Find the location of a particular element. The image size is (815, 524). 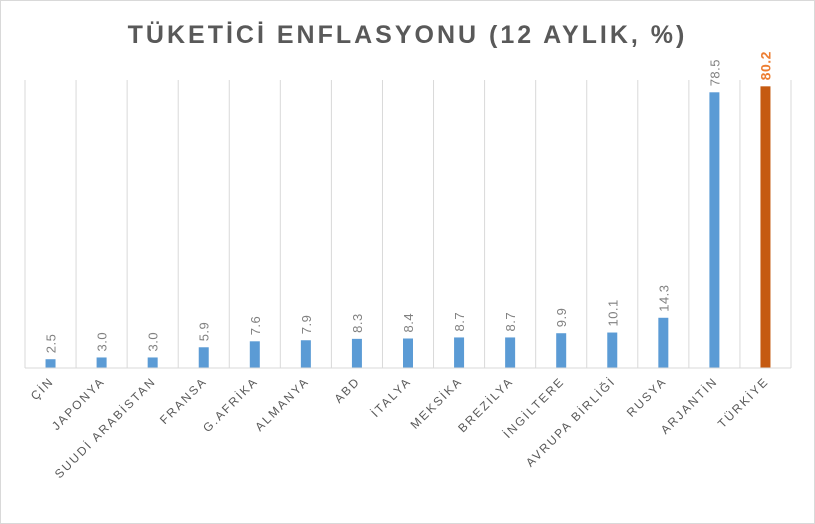

category-label: RUSYA is located at coordinates (647, 397).